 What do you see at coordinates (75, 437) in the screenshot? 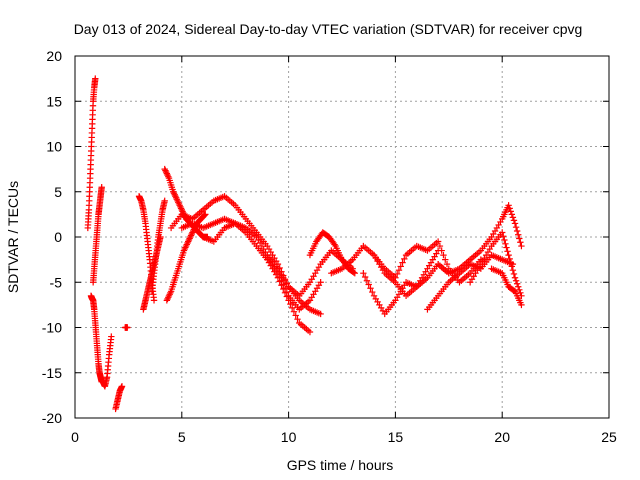
I see `x-tick-label: 0` at bounding box center [75, 437].